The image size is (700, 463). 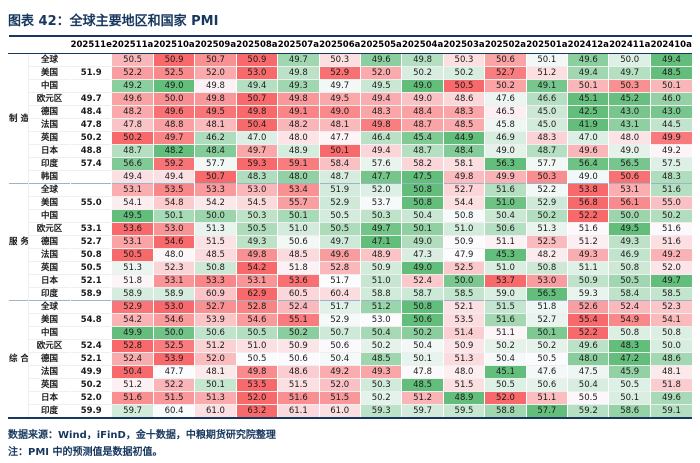 I want to click on pmi-value-cell: 63.2, so click(x=256, y=411).